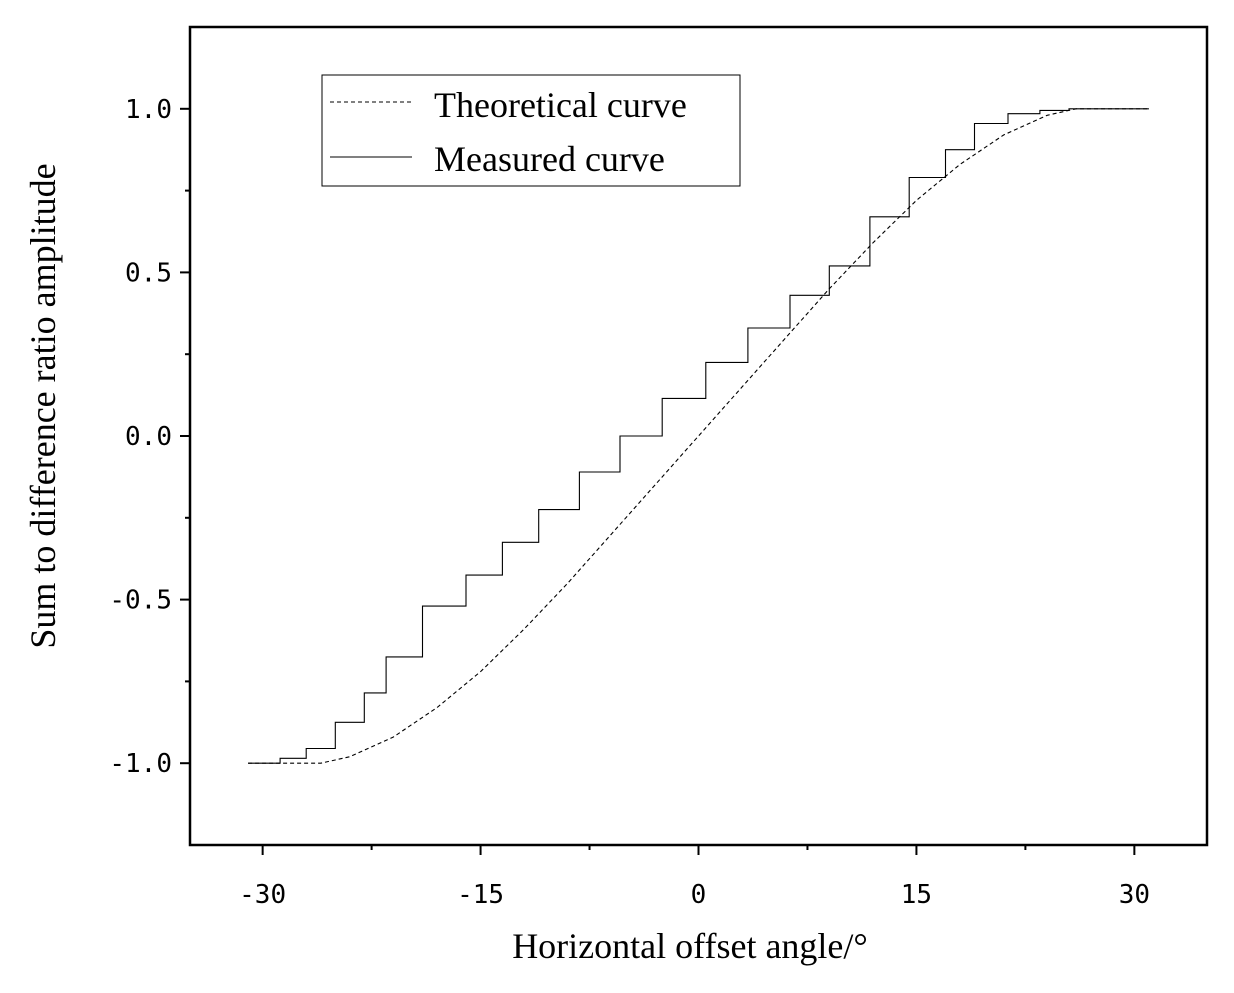  Describe the element at coordinates (140, 601) in the screenshot. I see `y-tick-label: -0.5` at that location.